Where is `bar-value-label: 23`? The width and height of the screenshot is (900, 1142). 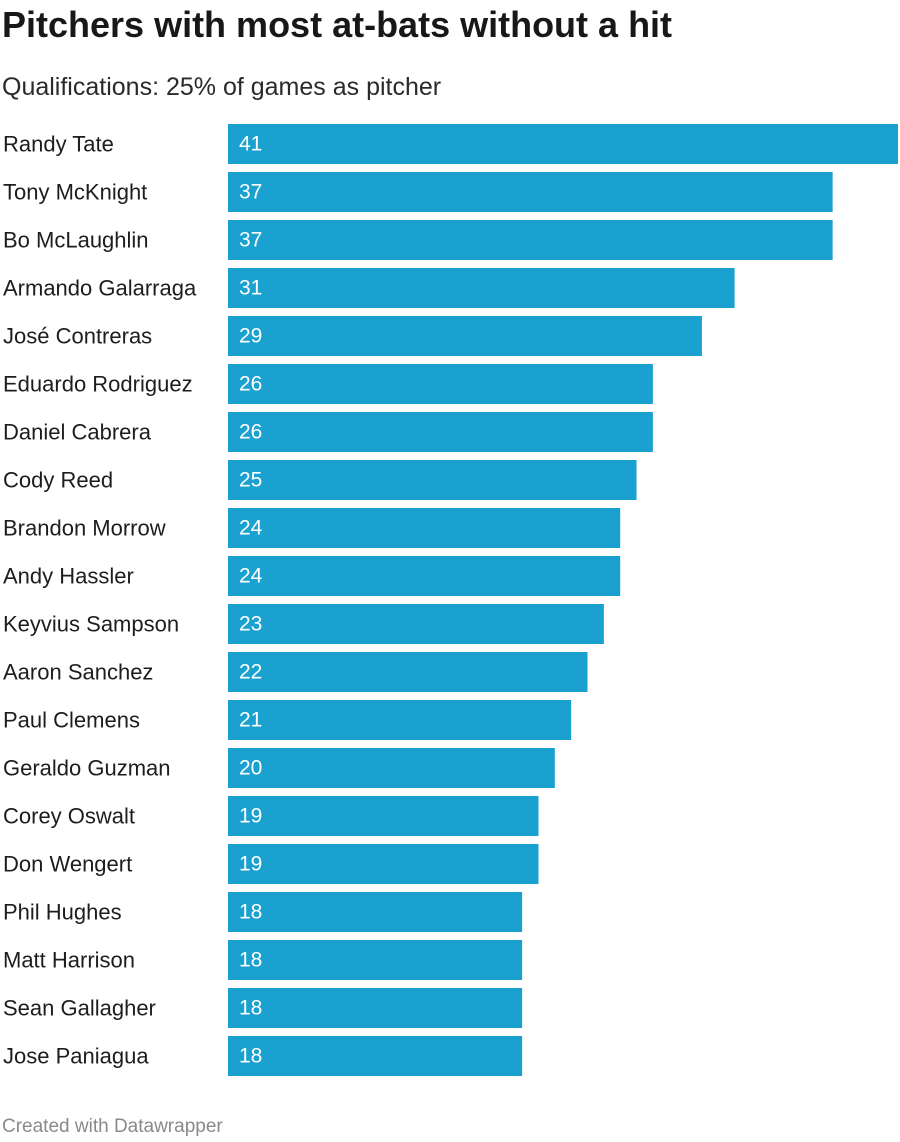
bar-value-label: 23 is located at coordinates (250, 624).